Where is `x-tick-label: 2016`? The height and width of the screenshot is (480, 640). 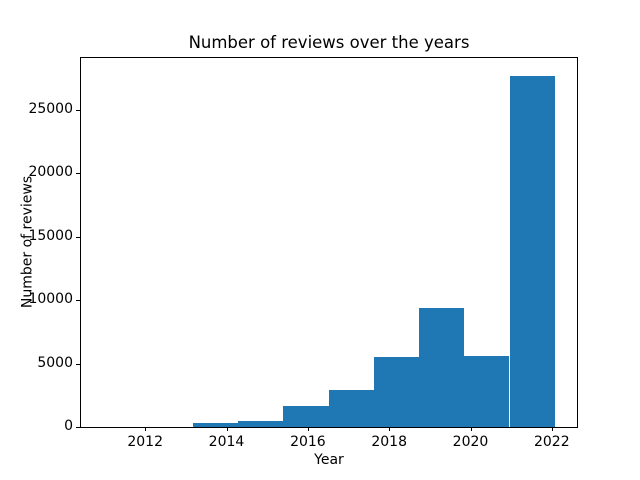
x-tick-label: 2016 is located at coordinates (308, 442).